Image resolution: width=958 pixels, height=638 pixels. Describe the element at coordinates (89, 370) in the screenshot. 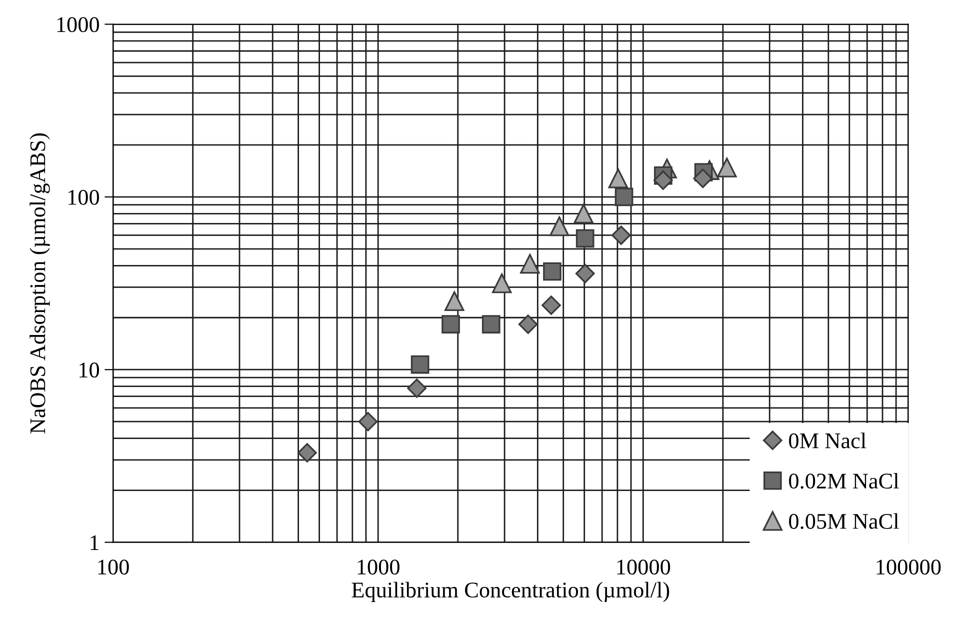

I see `y-tick-label: 10` at that location.